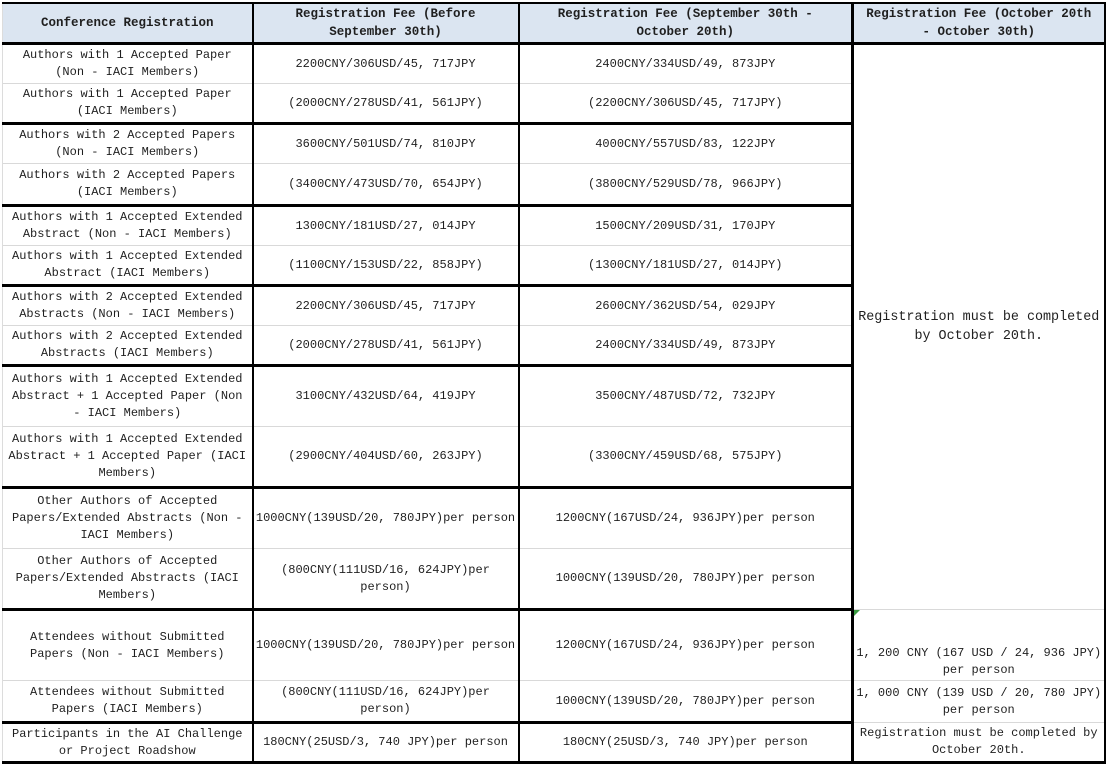 The height and width of the screenshot is (764, 1106). Describe the element at coordinates (685, 265) in the screenshot. I see `fee-sep30-oct20-cell: (1300CNY/181USD/27, 014JPY)` at that location.